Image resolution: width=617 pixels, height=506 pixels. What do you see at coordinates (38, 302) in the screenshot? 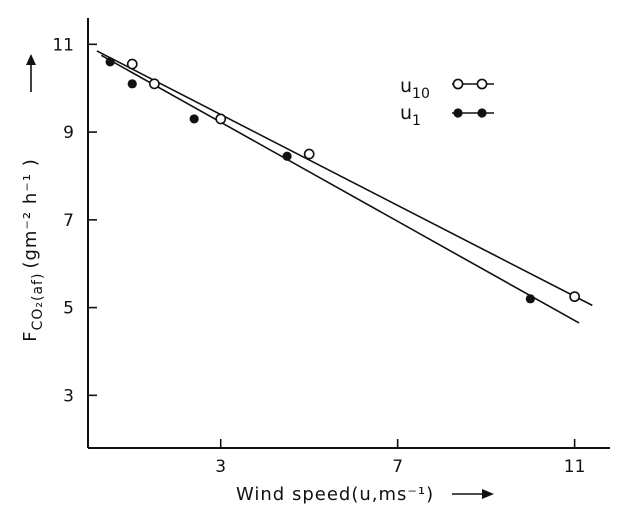
I see `y-axis-label-sub: CO₂(af)` at bounding box center [38, 302].